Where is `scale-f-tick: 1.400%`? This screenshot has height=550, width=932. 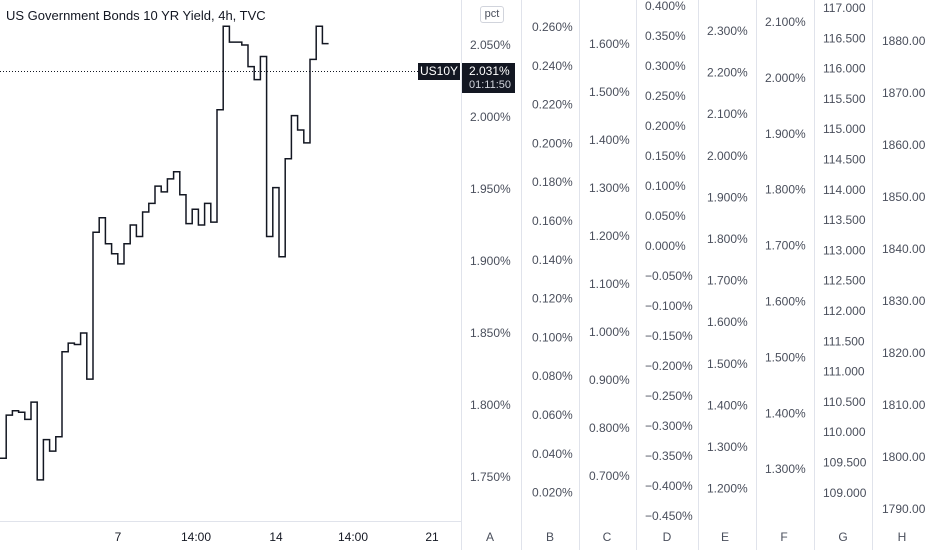 scale-f-tick: 1.400% is located at coordinates (785, 413).